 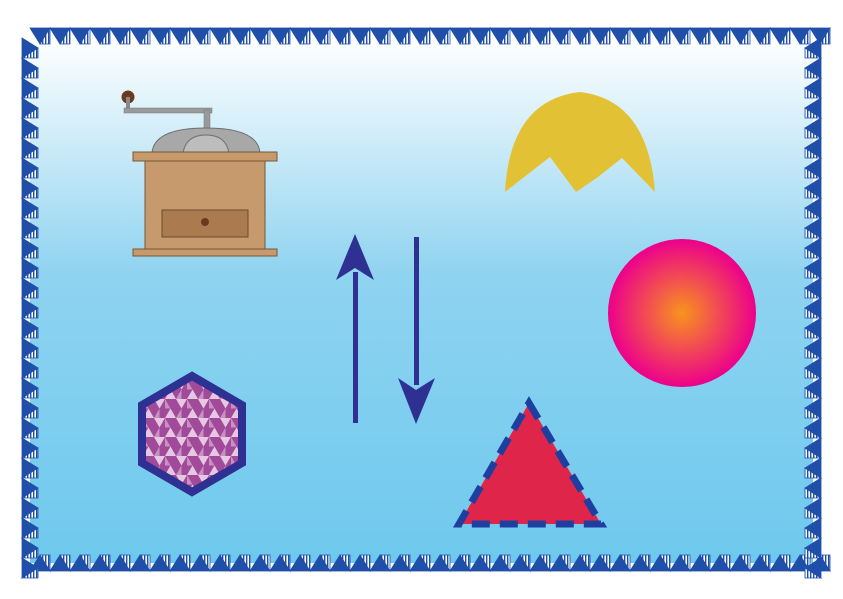 What do you see at coordinates (682, 313) in the screenshot?
I see `pink-orange-circle-icon` at bounding box center [682, 313].